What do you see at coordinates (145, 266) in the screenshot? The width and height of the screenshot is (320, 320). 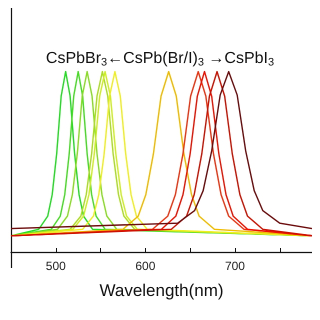 I see `x-tick-label: 600` at bounding box center [145, 266].